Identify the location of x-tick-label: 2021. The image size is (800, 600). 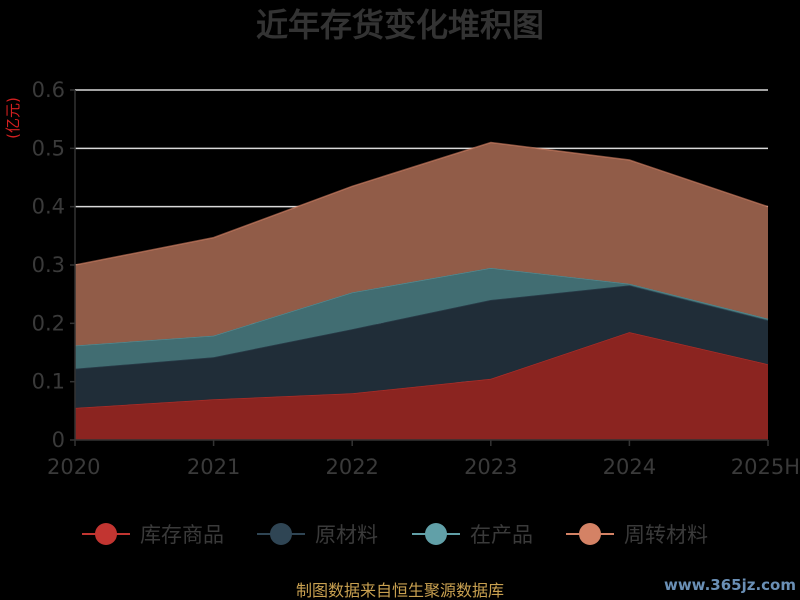
(213, 467).